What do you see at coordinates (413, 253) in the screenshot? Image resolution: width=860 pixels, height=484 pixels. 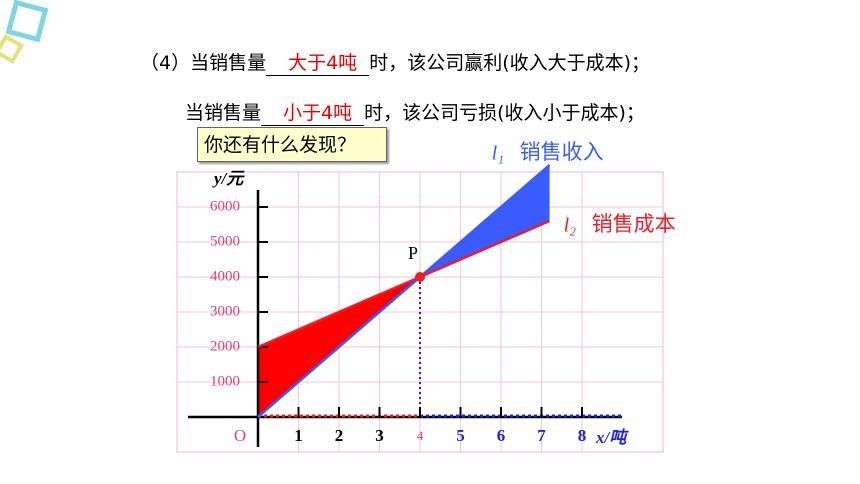 I see `point-label: P` at bounding box center [413, 253].